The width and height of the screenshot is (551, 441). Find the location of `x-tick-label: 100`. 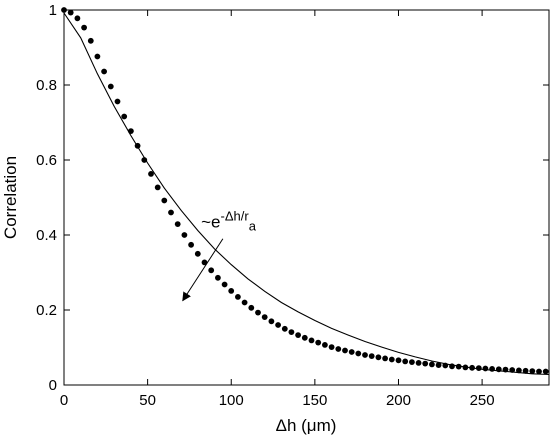

x-tick-label: 100 is located at coordinates (231, 400).